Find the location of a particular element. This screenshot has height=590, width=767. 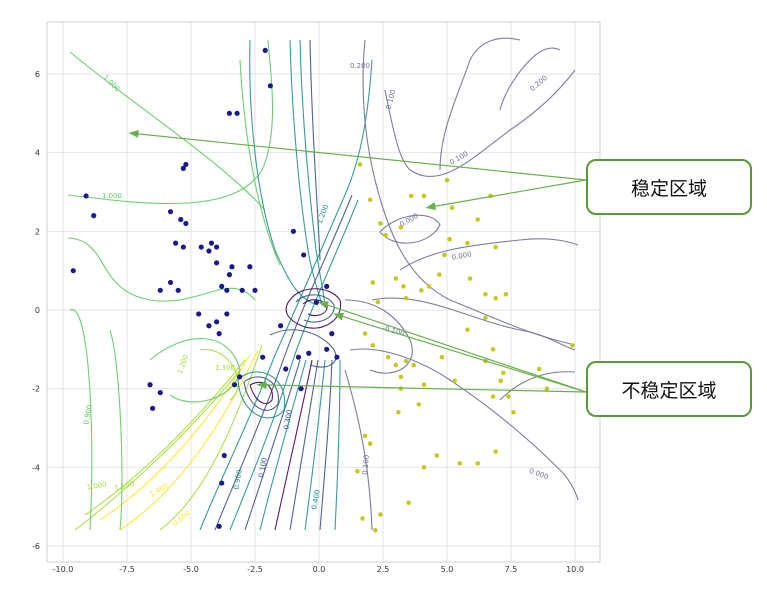

x-tick-label: 2.5 is located at coordinates (383, 569).